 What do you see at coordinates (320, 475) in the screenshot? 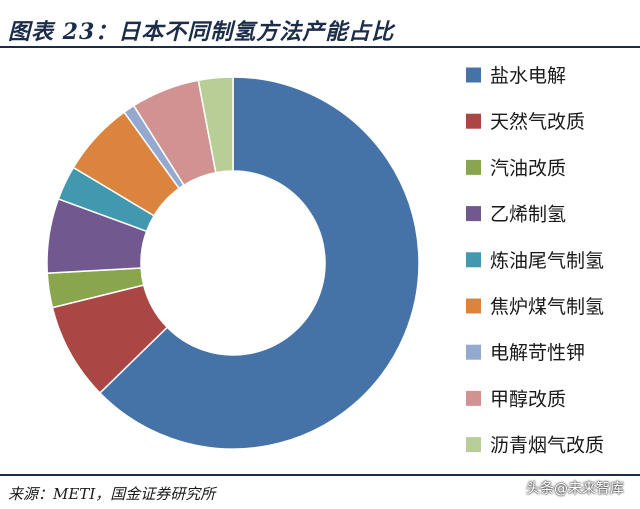
I see `source-rule` at bounding box center [320, 475].